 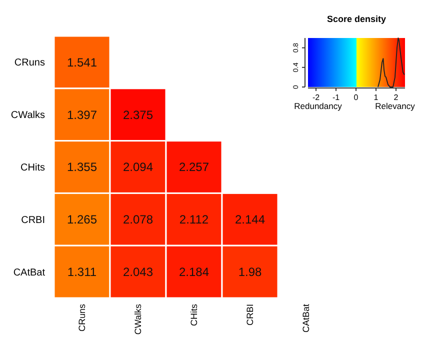 I want to click on y-tick-label: CRBI, so click(x=33, y=220).